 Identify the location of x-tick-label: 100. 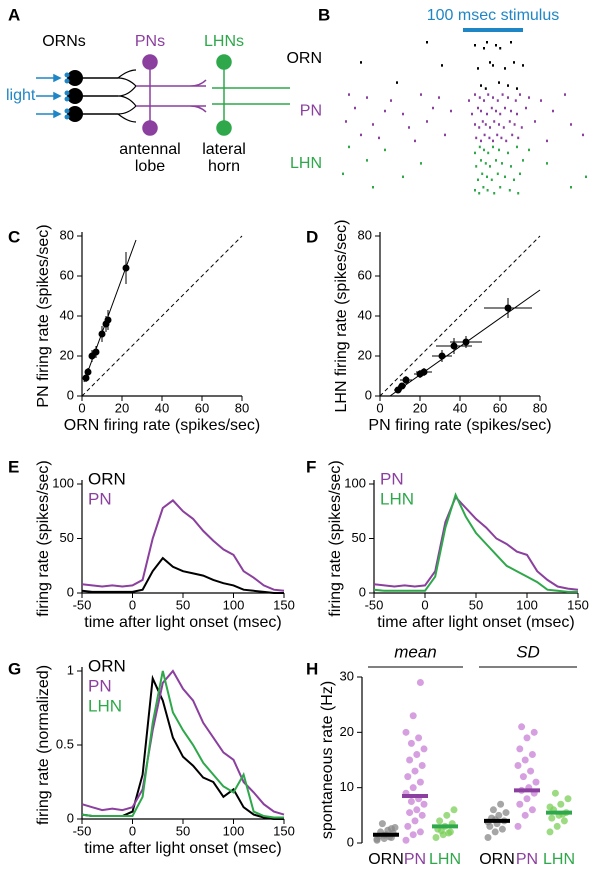
(234, 604).